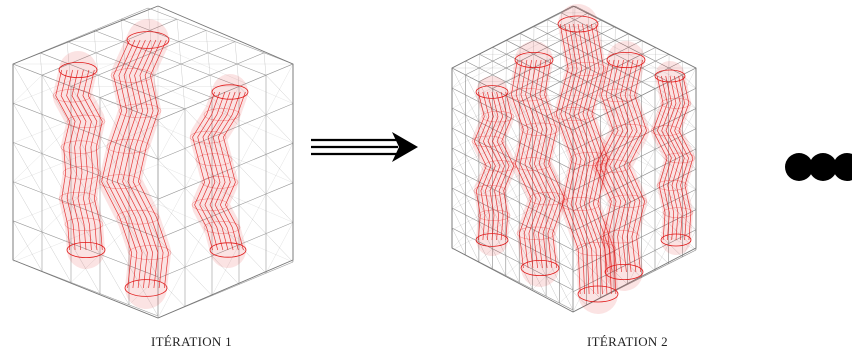  I want to click on double-arrow-icon, so click(364, 147).